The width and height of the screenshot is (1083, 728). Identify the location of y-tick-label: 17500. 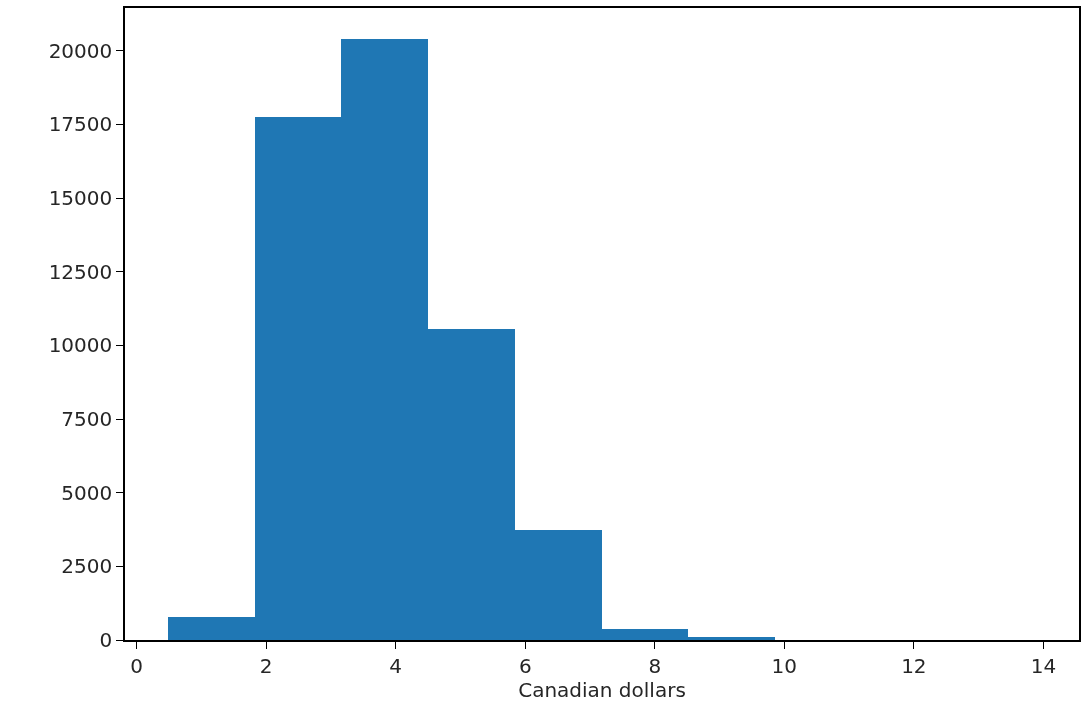
(80, 124).